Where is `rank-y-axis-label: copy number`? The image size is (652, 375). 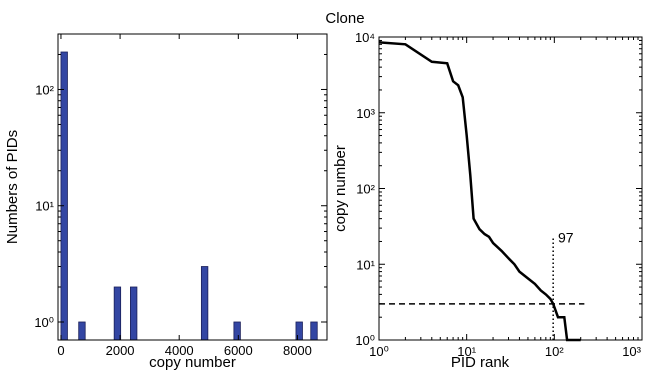
rank-y-axis-label: copy number is located at coordinates (340, 188).